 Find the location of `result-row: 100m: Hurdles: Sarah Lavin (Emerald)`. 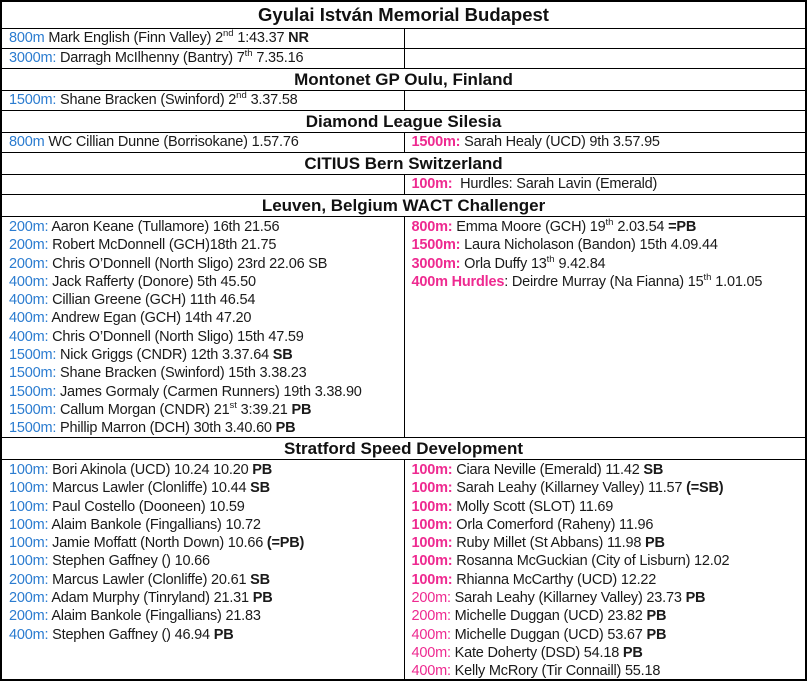

result-row: 100m: Hurdles: Sarah Lavin (Emerald) is located at coordinates (403, 184).